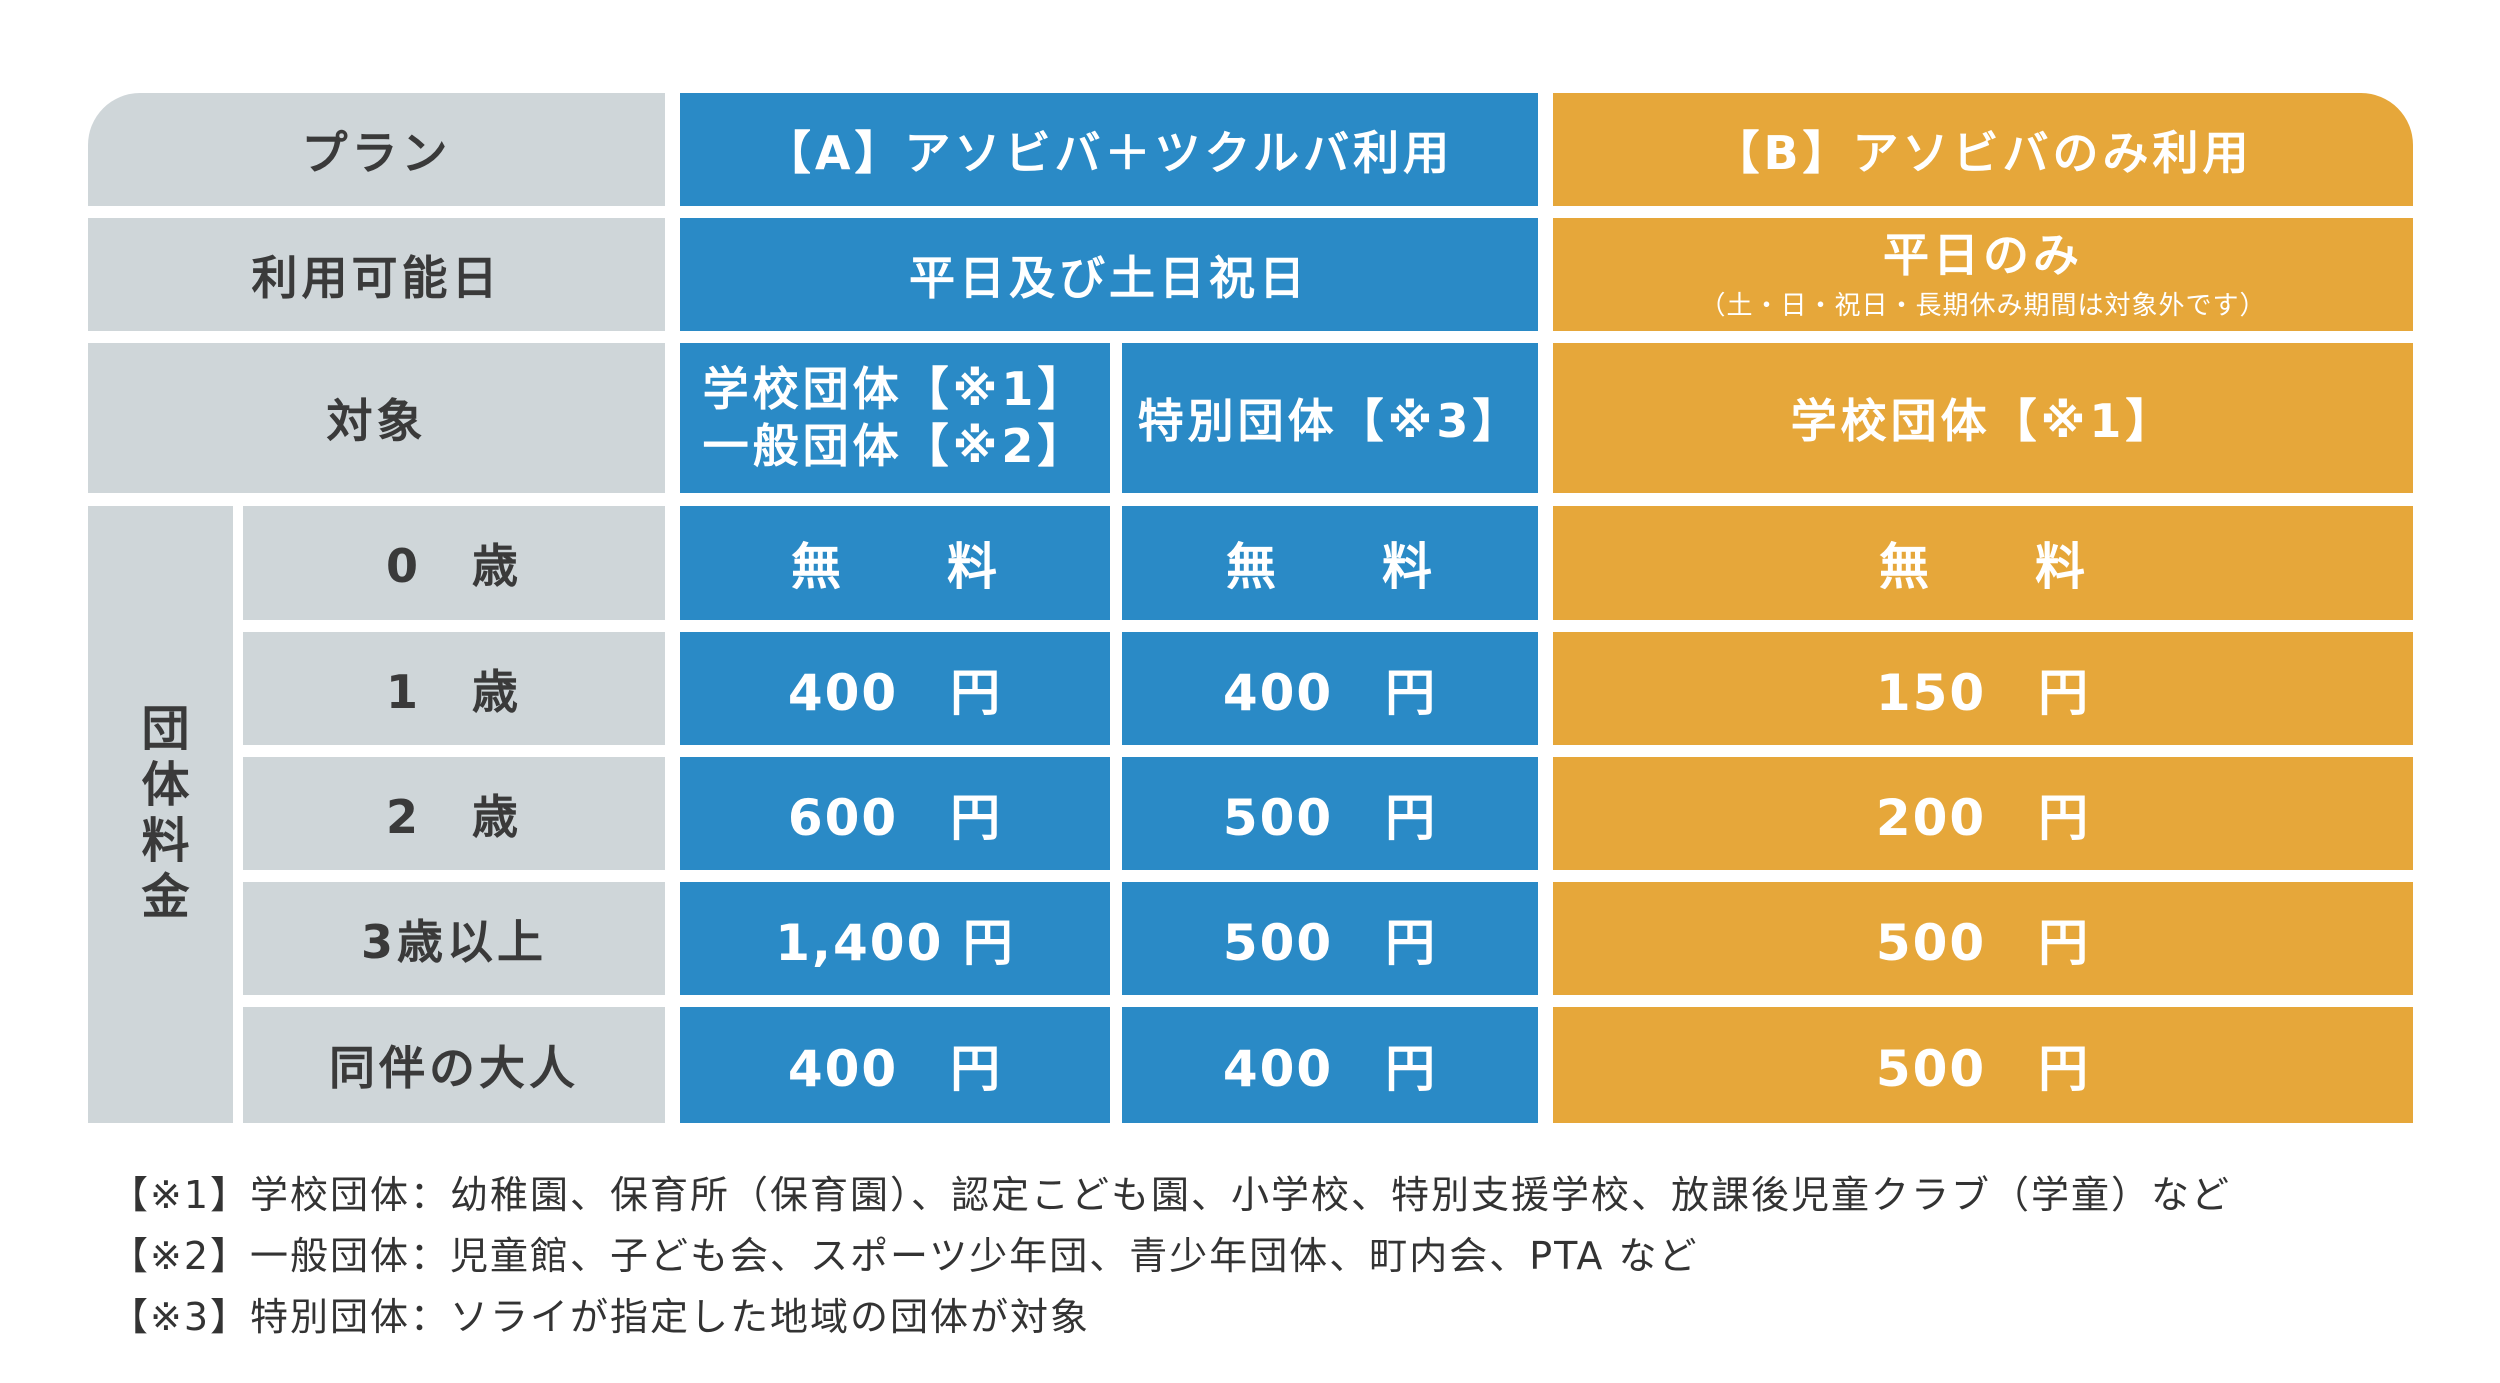  I want to click on fee-b-cell: 無 料, so click(1983, 563).